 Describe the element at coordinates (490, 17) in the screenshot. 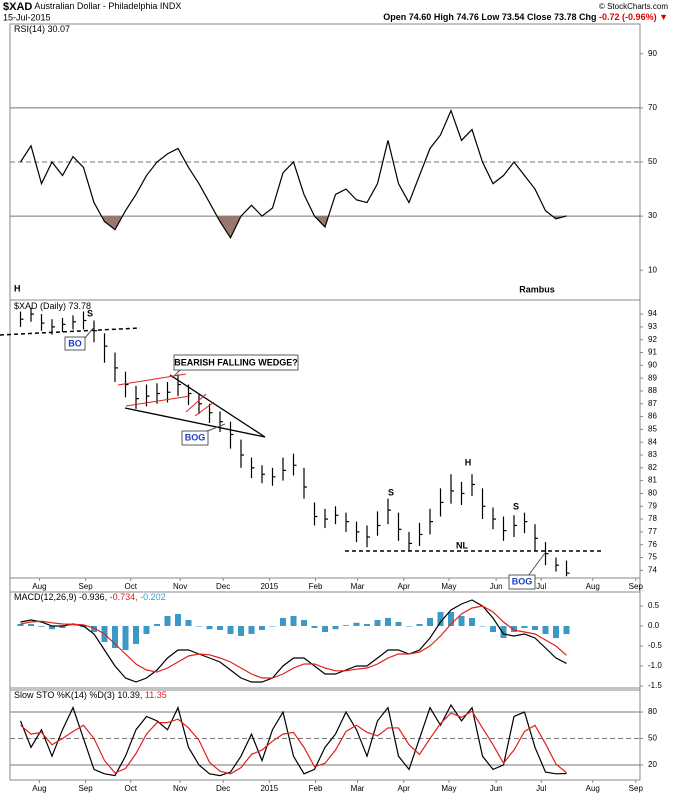

I see `quote-label: Low` at that location.